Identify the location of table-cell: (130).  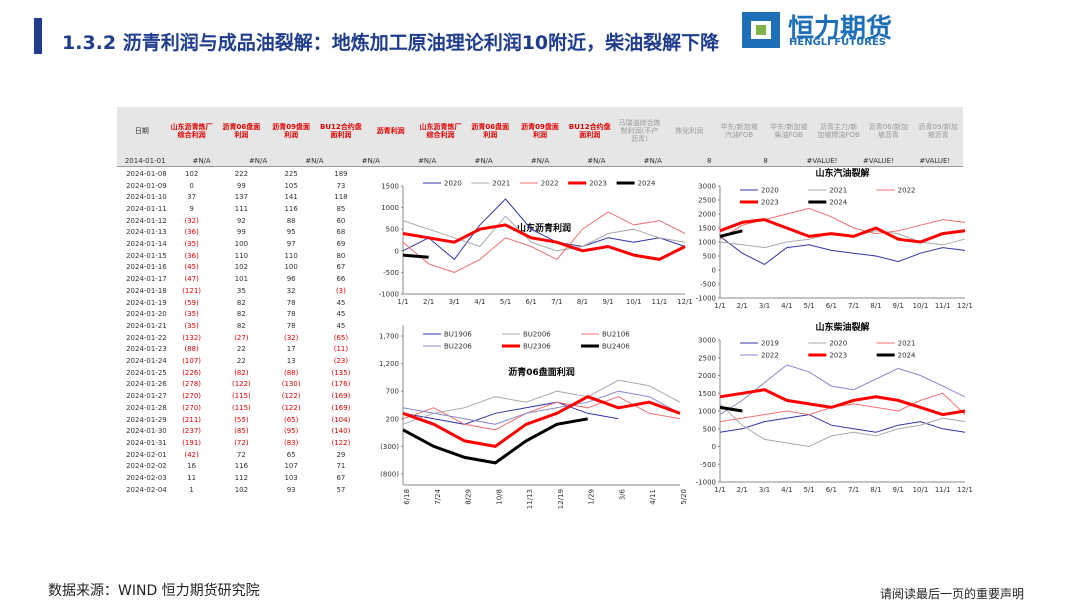
(291, 384).